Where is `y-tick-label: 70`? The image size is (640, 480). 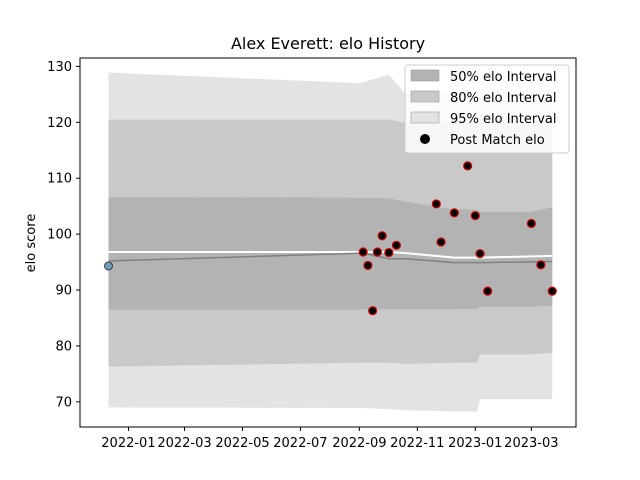 y-tick-label: 70 is located at coordinates (63, 402).